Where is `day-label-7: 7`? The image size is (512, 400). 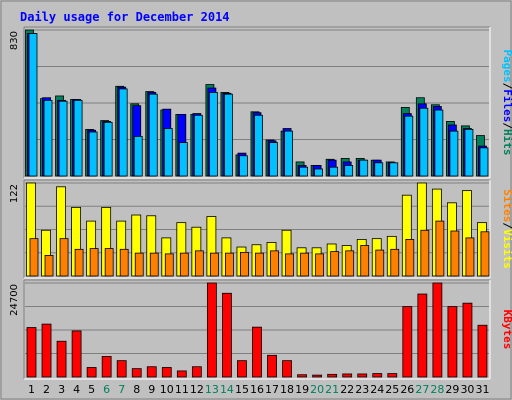 day-label-7: 7 is located at coordinates (121, 389).